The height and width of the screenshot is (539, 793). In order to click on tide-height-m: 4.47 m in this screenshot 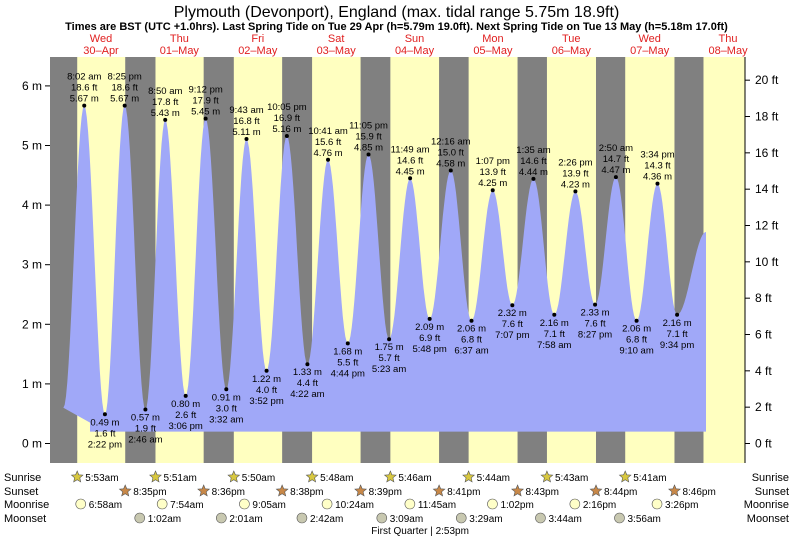, I will do `click(615, 170)`.